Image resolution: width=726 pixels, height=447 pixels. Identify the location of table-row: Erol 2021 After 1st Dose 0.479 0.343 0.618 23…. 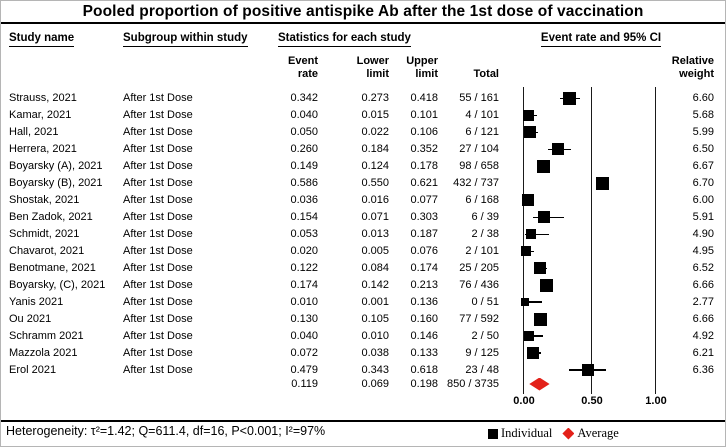
(363, 370).